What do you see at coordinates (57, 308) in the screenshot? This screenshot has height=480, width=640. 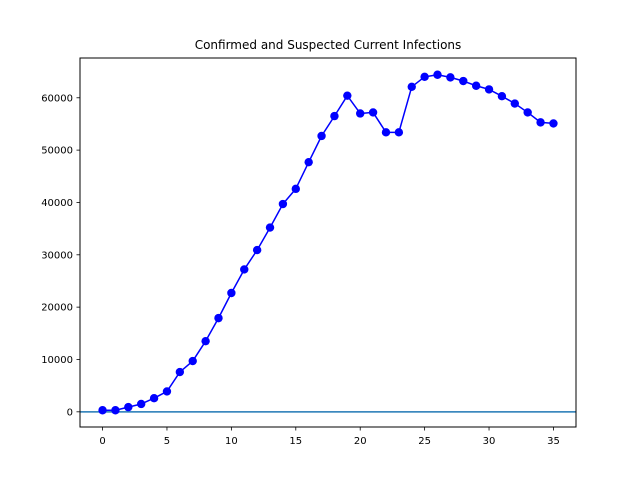 I see `y-tick-label: 20000` at bounding box center [57, 308].